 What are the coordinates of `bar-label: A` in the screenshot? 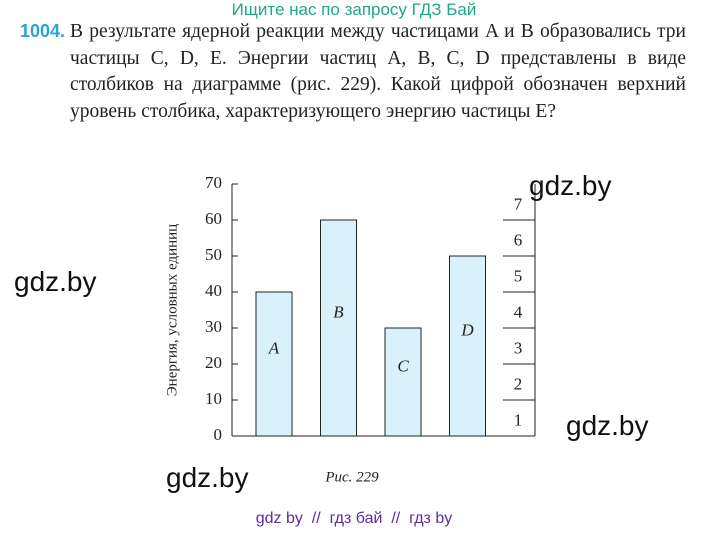 It's located at (274, 348).